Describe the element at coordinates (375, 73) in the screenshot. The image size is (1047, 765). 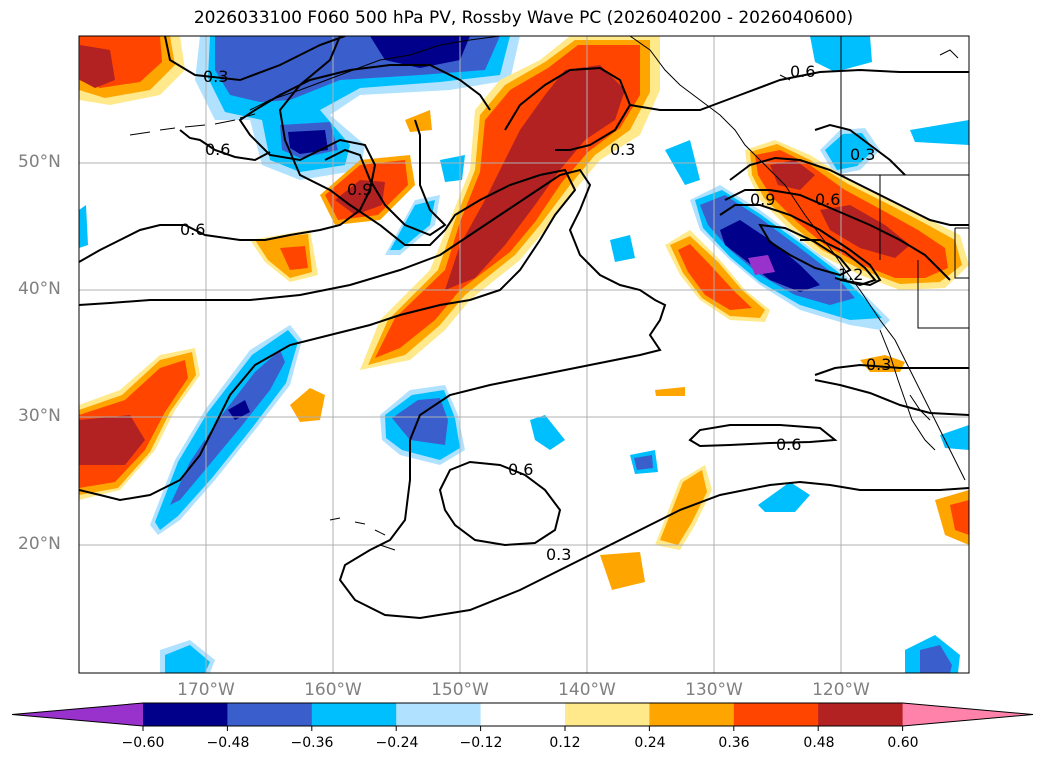
I see `coastline-alaska` at that location.